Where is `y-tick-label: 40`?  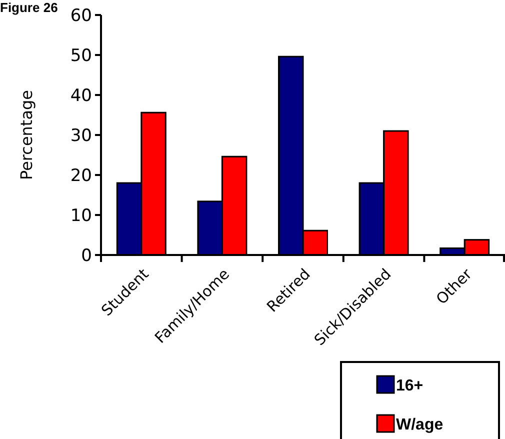
y-tick-label: 40 is located at coordinates (81, 96).